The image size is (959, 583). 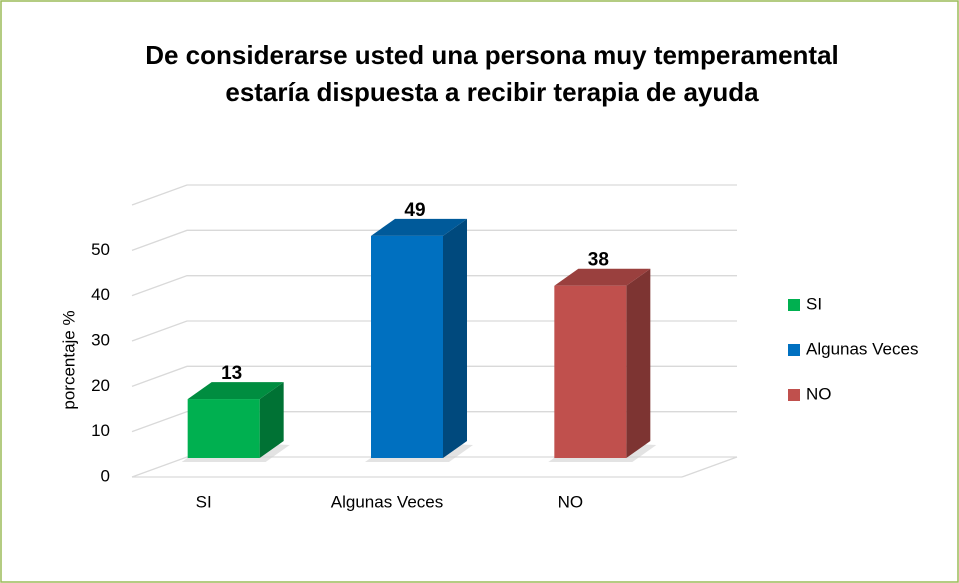 What do you see at coordinates (598, 260) in the screenshot?
I see `value-label: 38` at bounding box center [598, 260].